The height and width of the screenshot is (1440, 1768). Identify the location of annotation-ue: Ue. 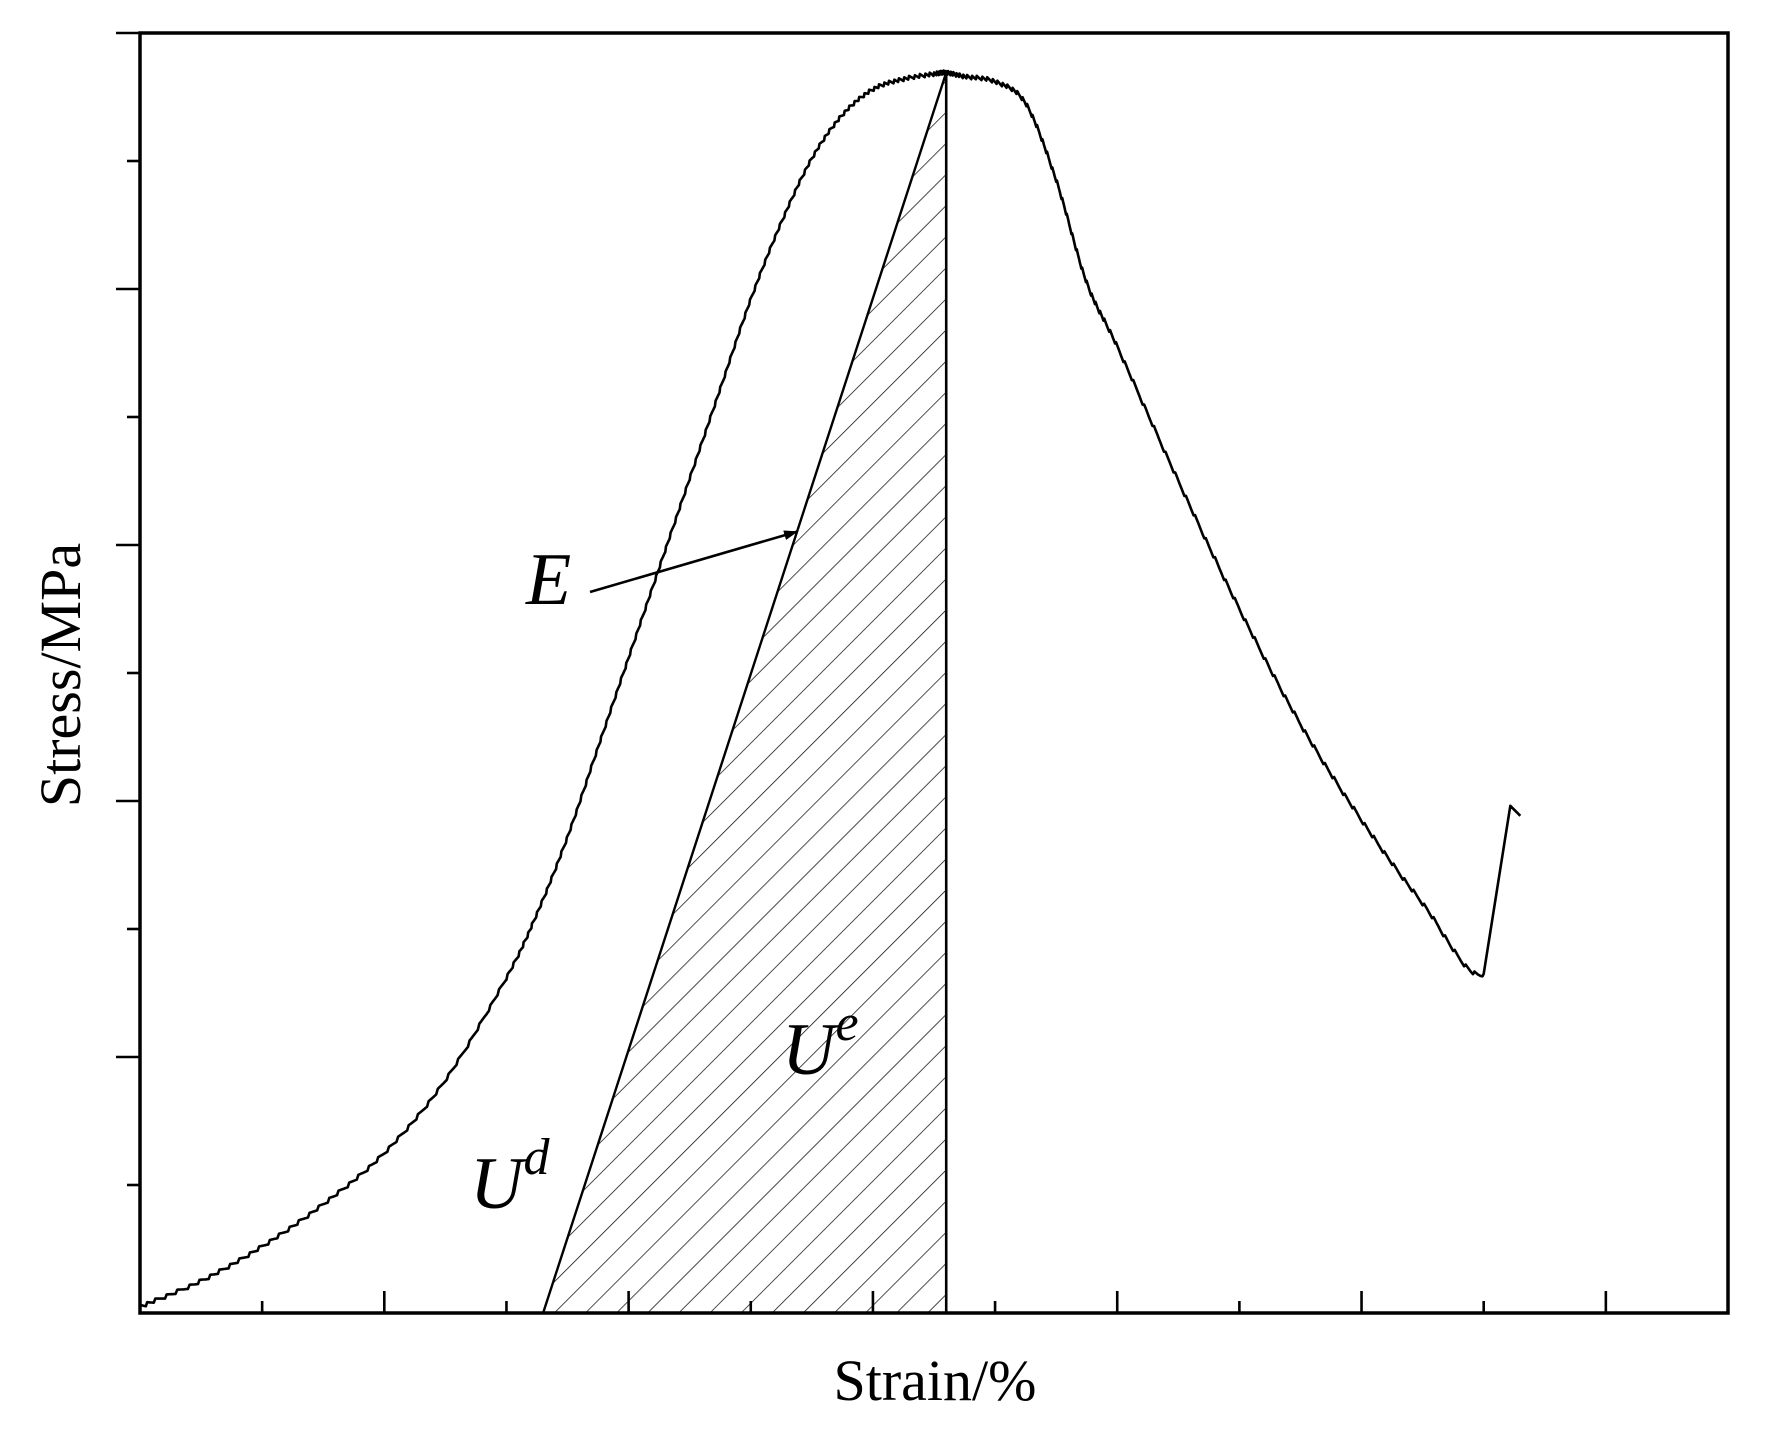
(820, 1043).